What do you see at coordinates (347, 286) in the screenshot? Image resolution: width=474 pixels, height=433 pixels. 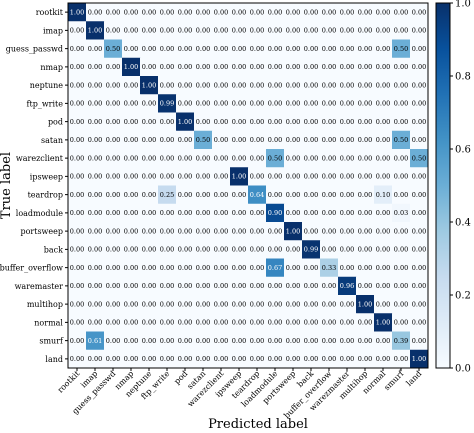 I see `cell-value-label: 0.96` at bounding box center [347, 286].